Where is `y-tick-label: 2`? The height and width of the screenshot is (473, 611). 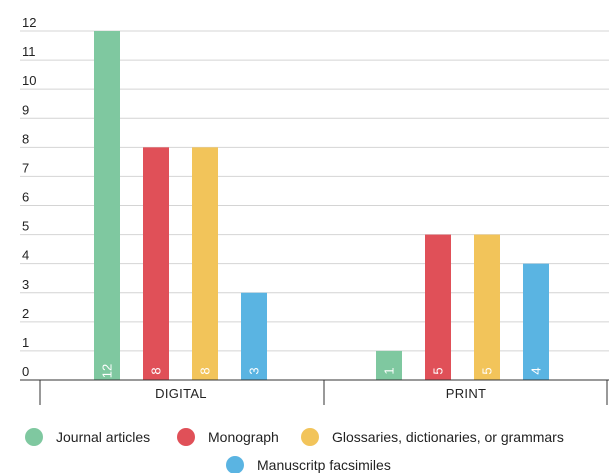
y-tick-label: 2 is located at coordinates (25, 313).